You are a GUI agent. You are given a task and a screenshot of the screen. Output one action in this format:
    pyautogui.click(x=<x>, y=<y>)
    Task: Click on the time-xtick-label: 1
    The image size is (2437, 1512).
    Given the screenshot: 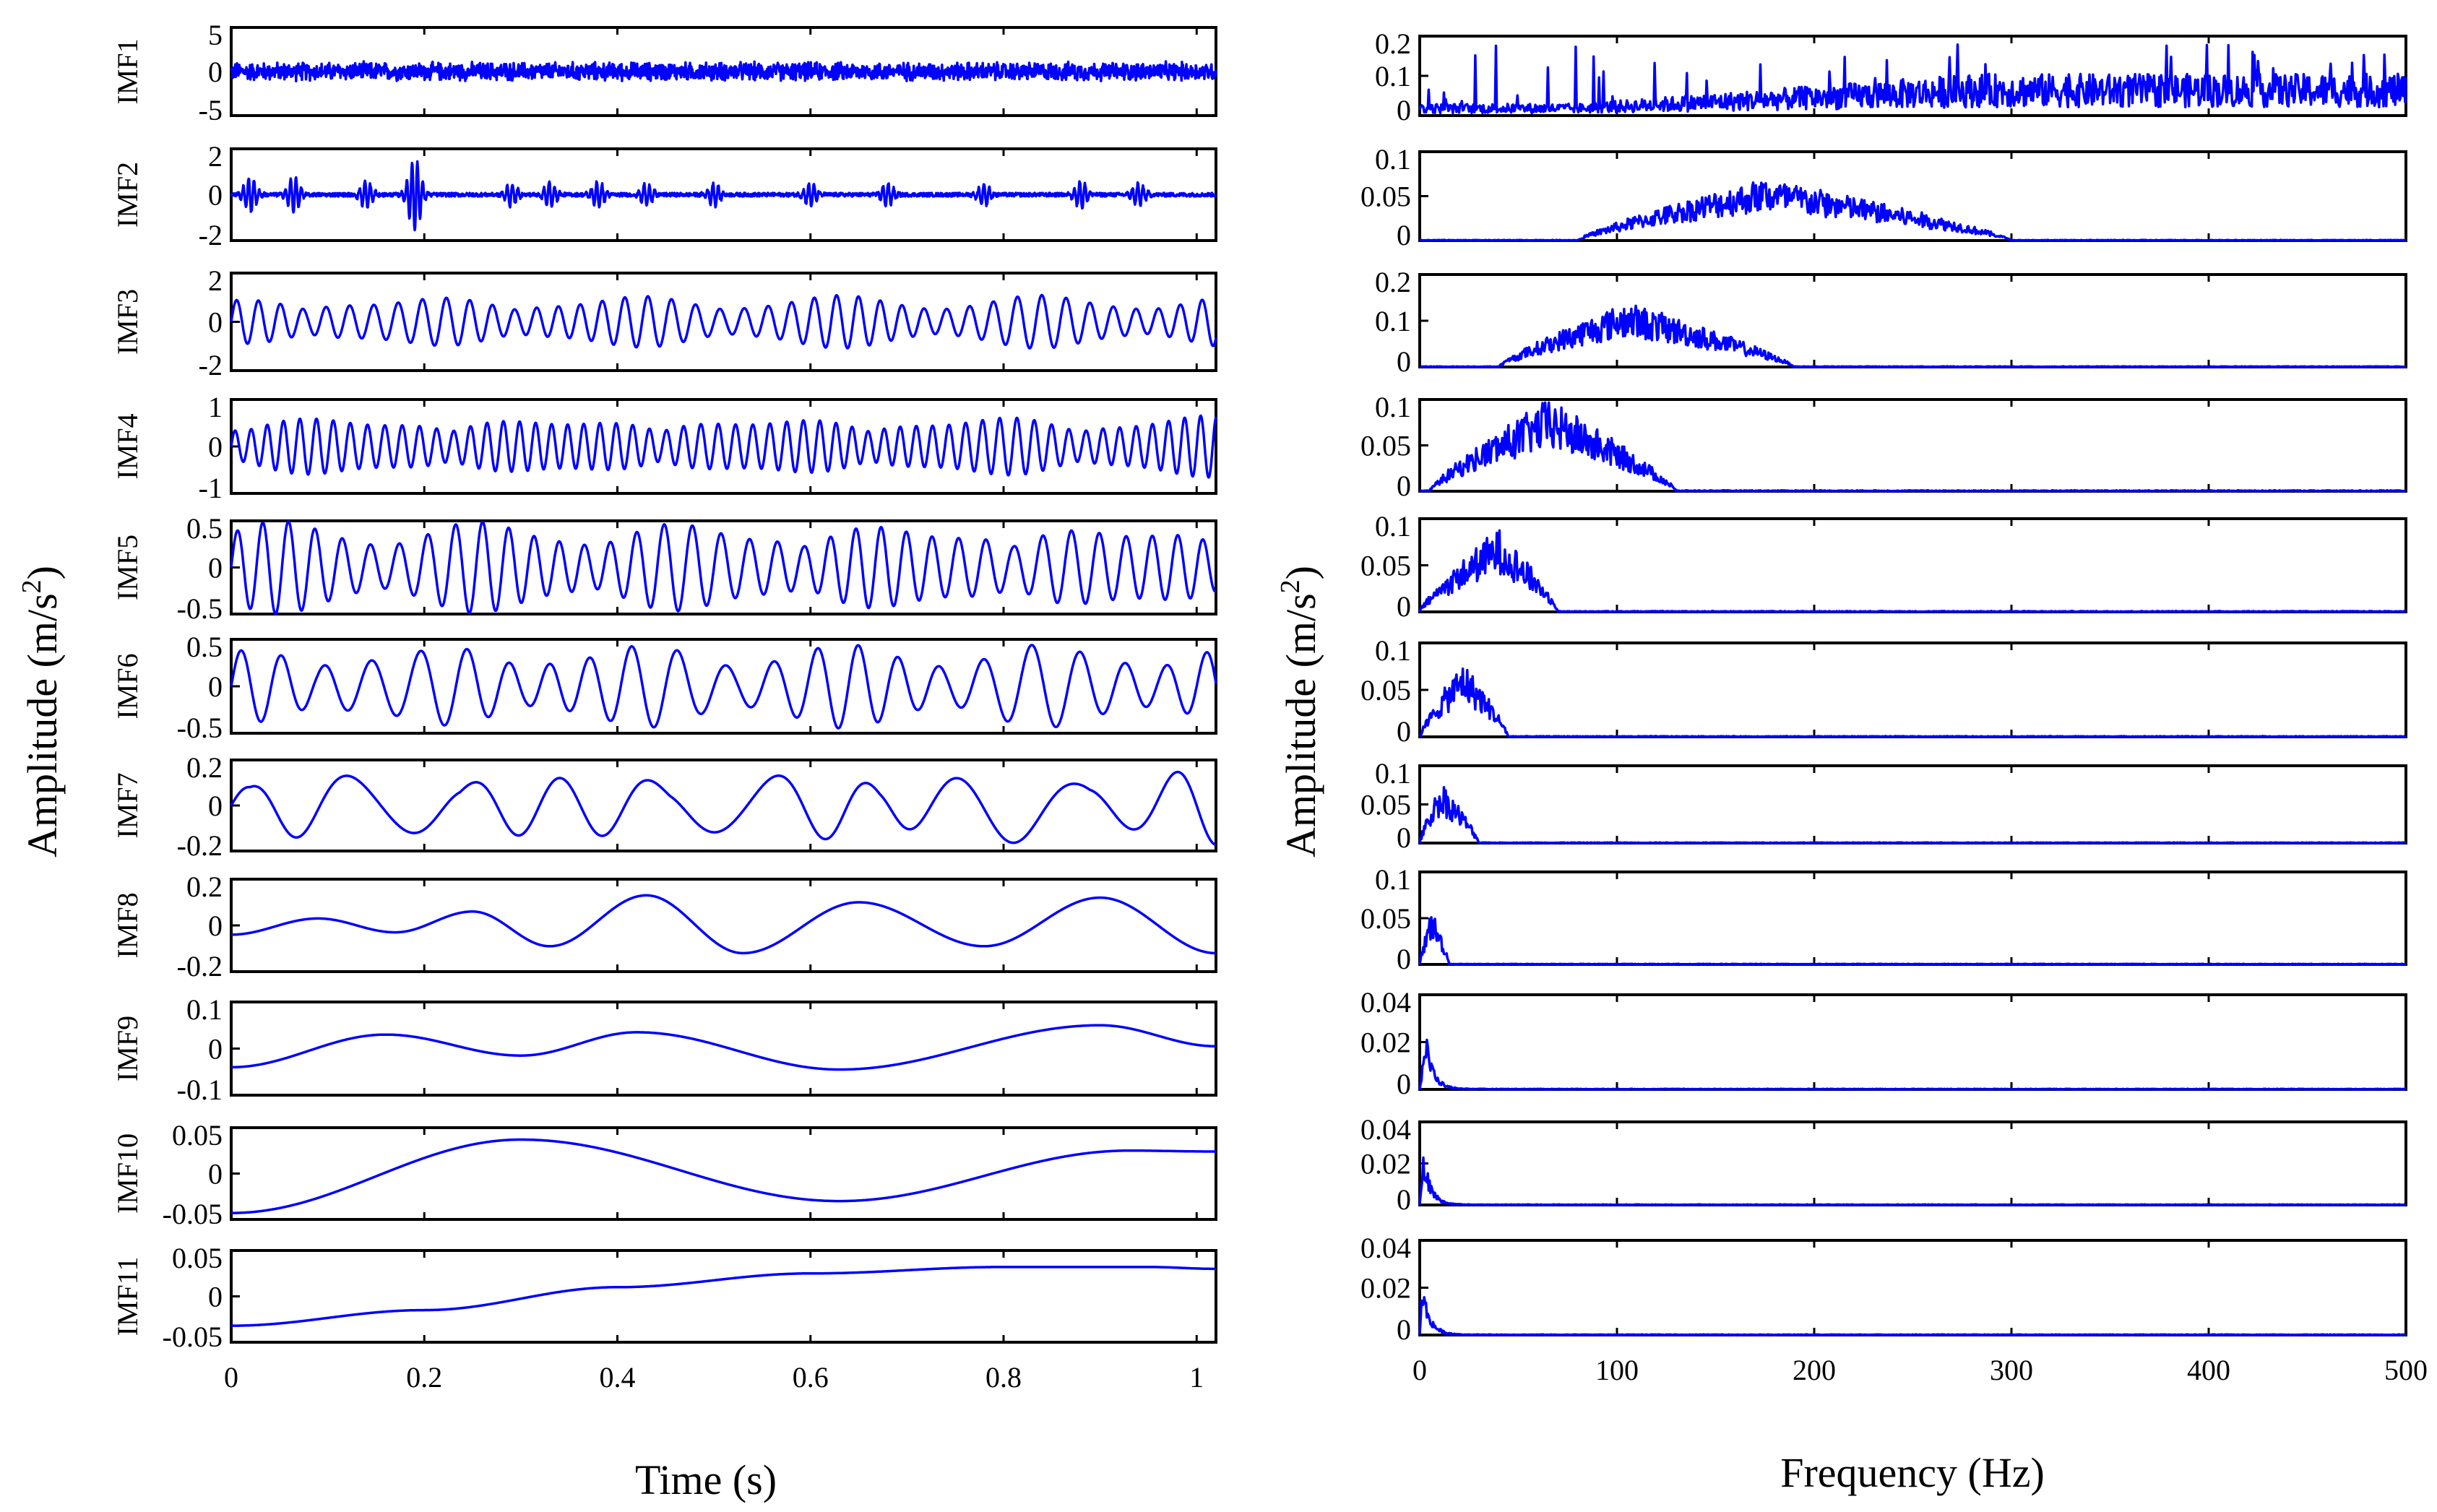 What is the action you would take?
    pyautogui.click(x=1196, y=1377)
    